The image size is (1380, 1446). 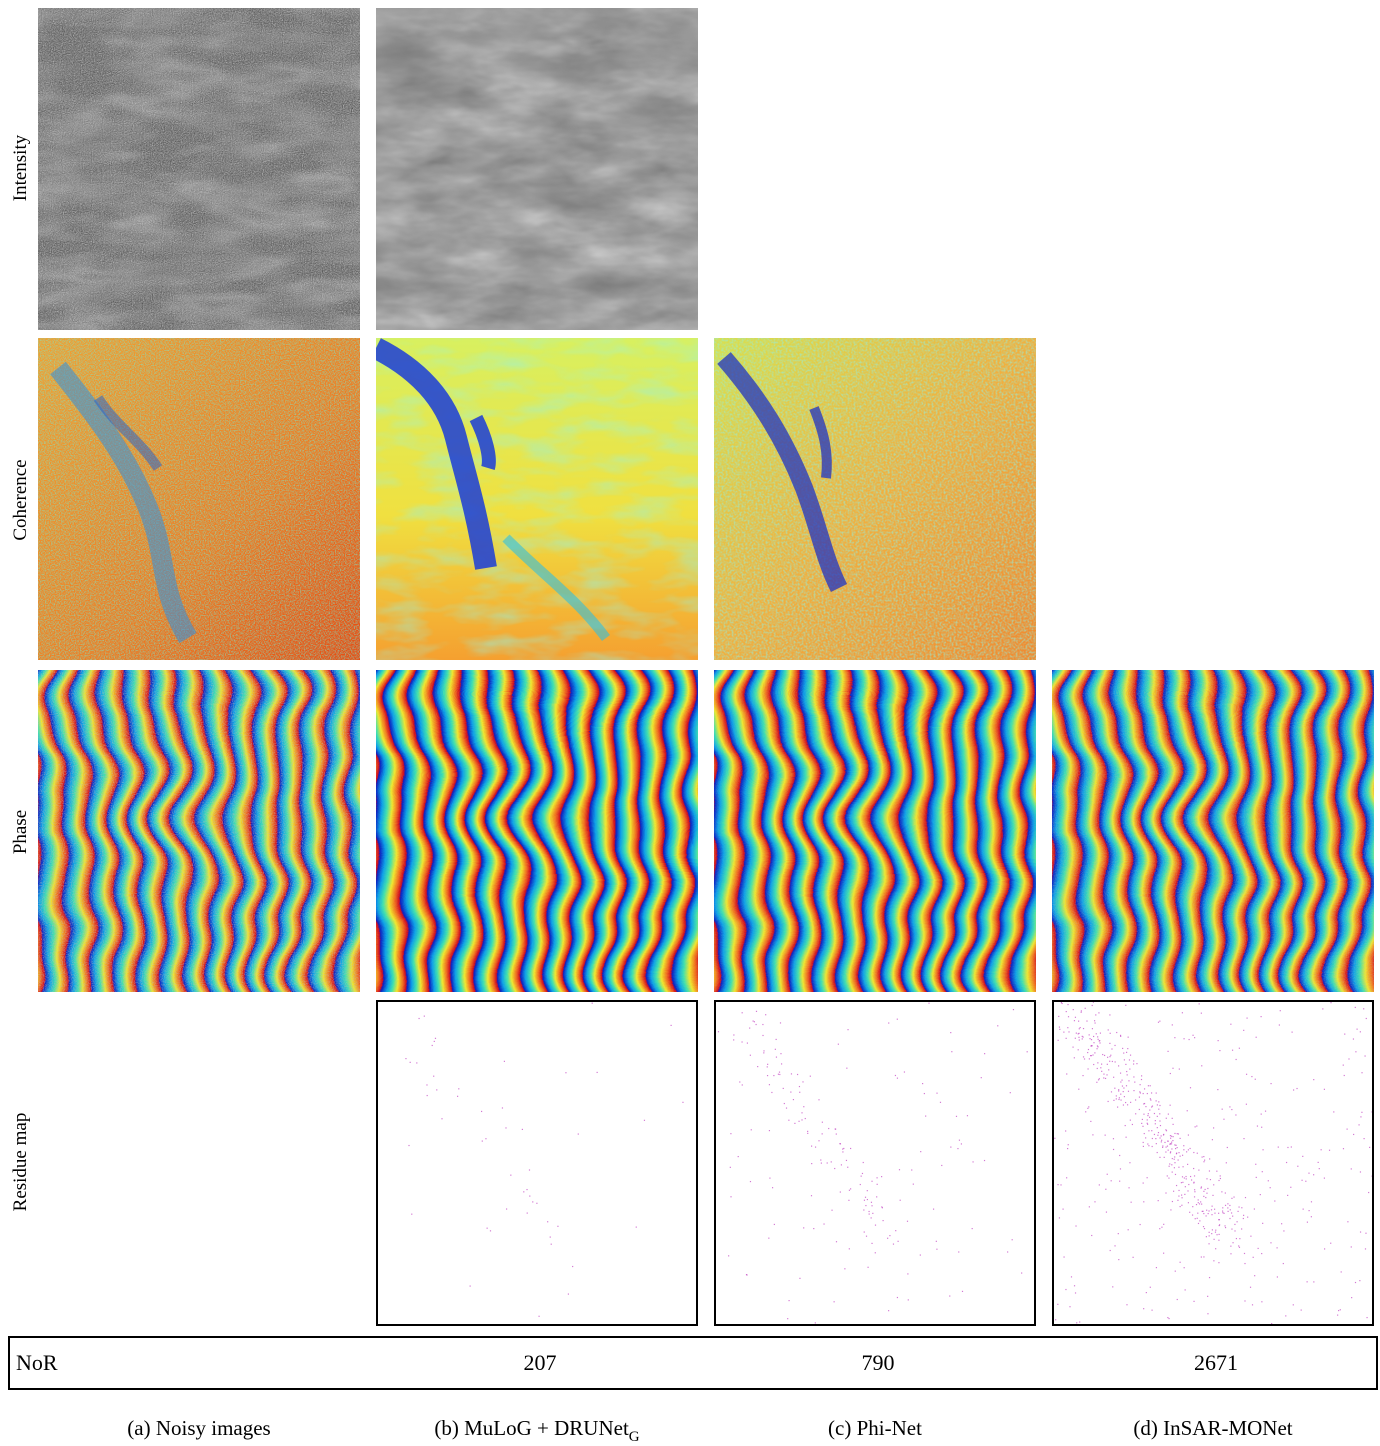 I want to click on intensity-mulog-drunet-image, so click(x=537, y=169).